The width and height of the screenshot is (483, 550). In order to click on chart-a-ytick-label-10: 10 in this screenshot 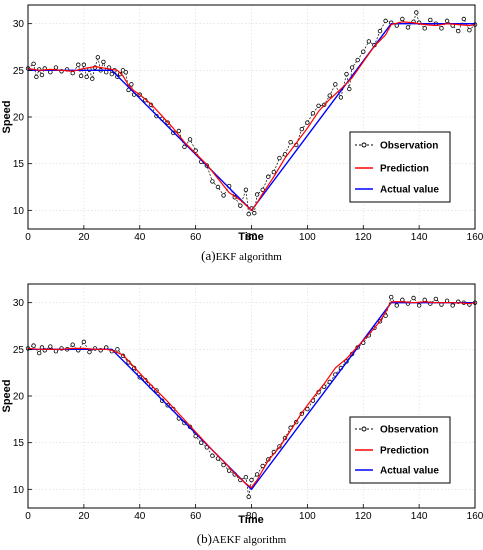, I will do `click(19, 211)`.